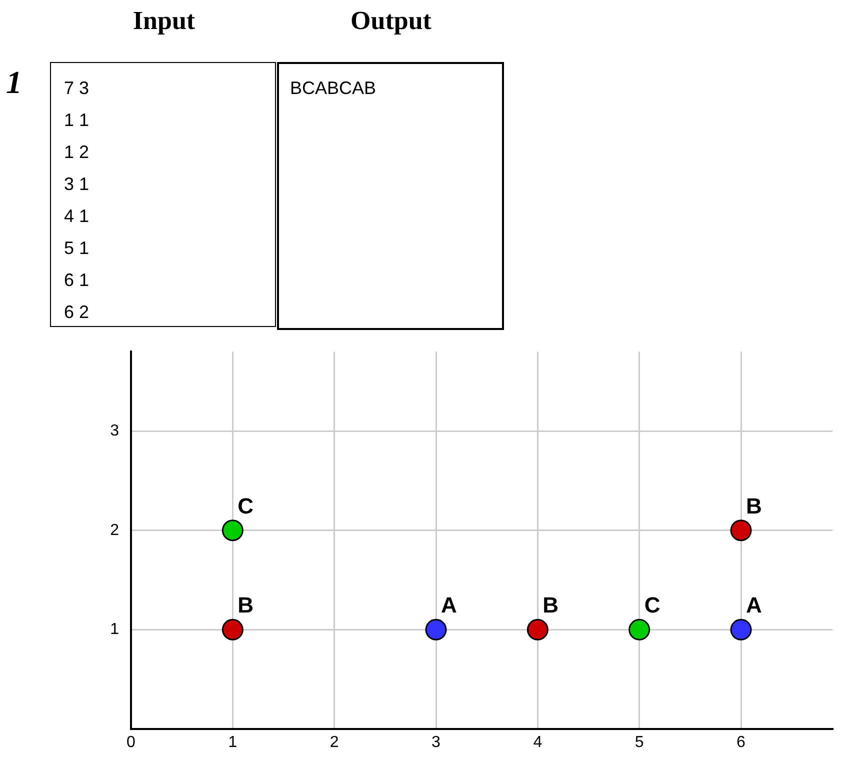  I want to click on series-label: B, so click(246, 605).